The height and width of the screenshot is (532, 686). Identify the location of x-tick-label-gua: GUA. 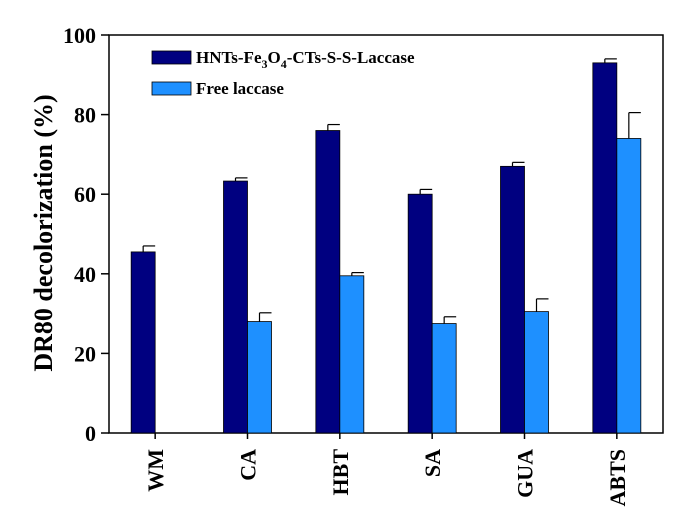
(525, 473).